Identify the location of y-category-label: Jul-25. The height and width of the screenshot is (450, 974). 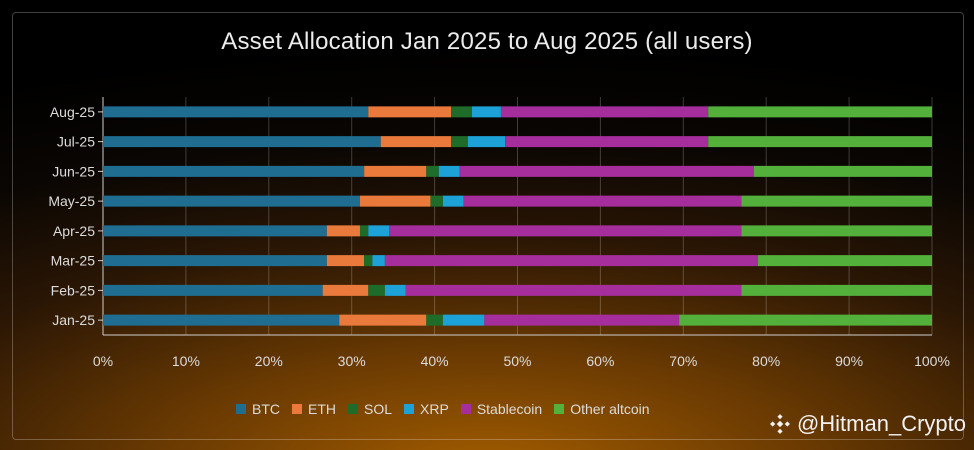
(76, 142).